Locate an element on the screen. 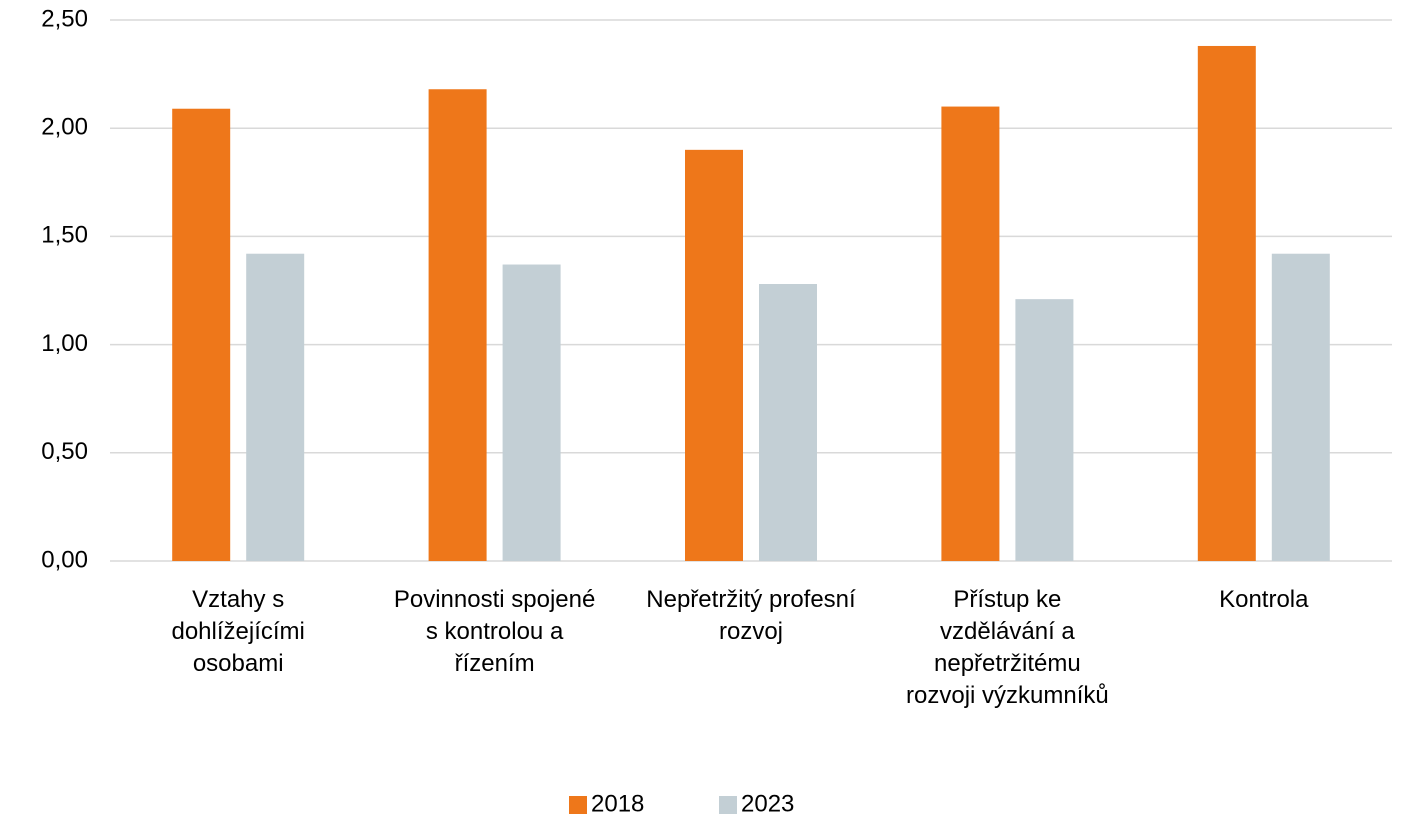 The image size is (1408, 820). x-tick-label: Vztahy s dohlížejícími osobami is located at coordinates (238, 631).